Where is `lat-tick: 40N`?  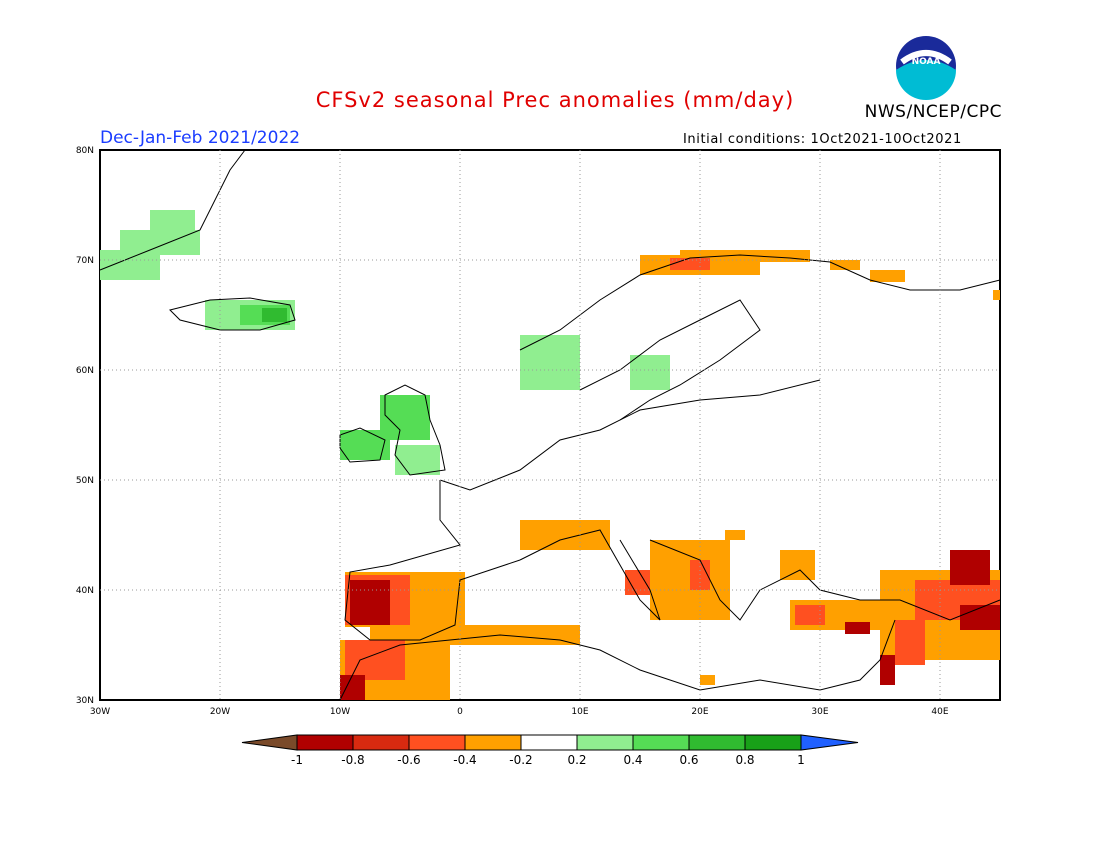
lat-tick: 40N is located at coordinates (85, 591).